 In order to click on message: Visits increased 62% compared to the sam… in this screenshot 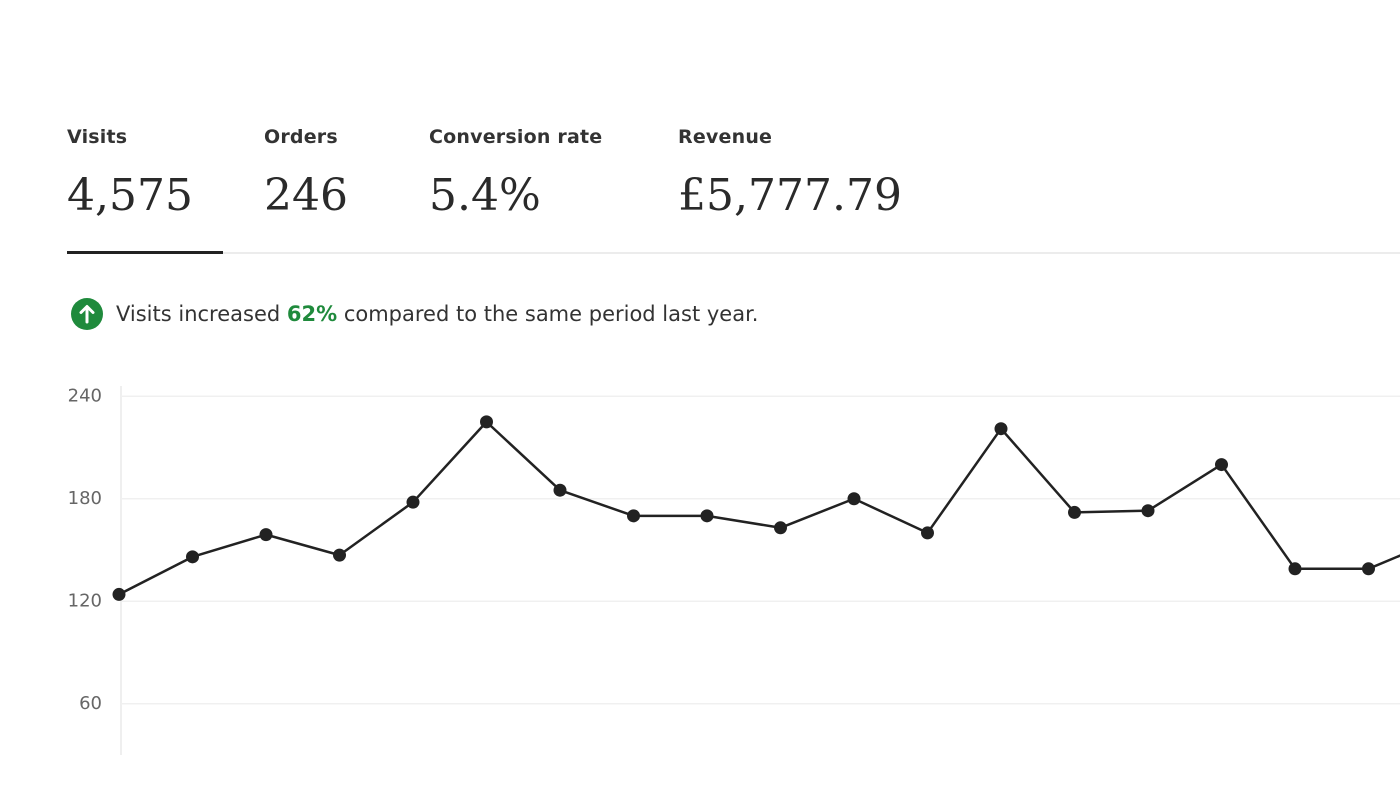, I will do `click(414, 314)`.